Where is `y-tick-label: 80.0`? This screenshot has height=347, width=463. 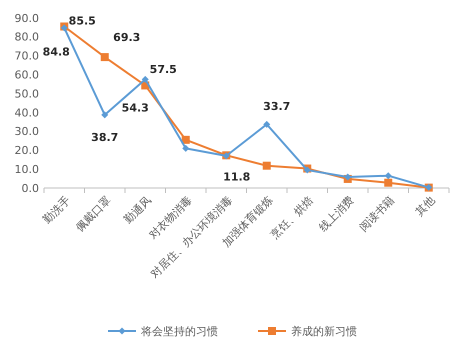
y-tick-label: 80.0 is located at coordinates (26, 37).